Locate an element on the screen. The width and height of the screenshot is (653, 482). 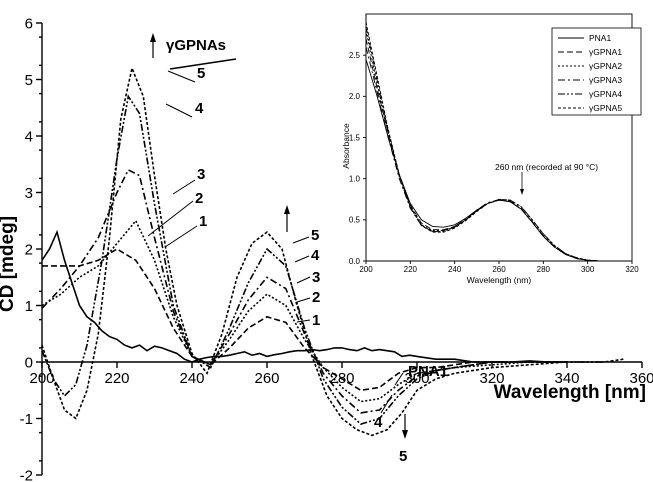
trough-label-4: 4 is located at coordinates (378, 422).